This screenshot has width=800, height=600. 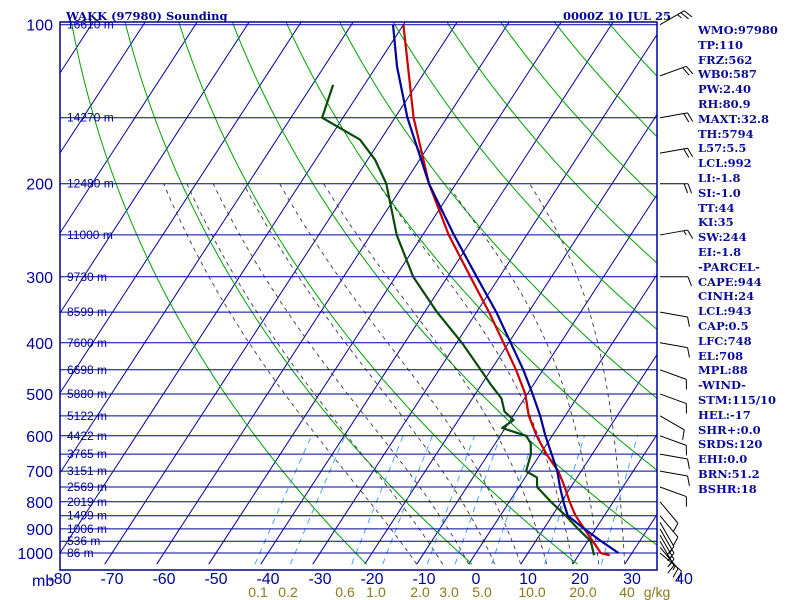 I want to click on chart-datetime: 0000Z 10 JUL 25, so click(x=617, y=16).